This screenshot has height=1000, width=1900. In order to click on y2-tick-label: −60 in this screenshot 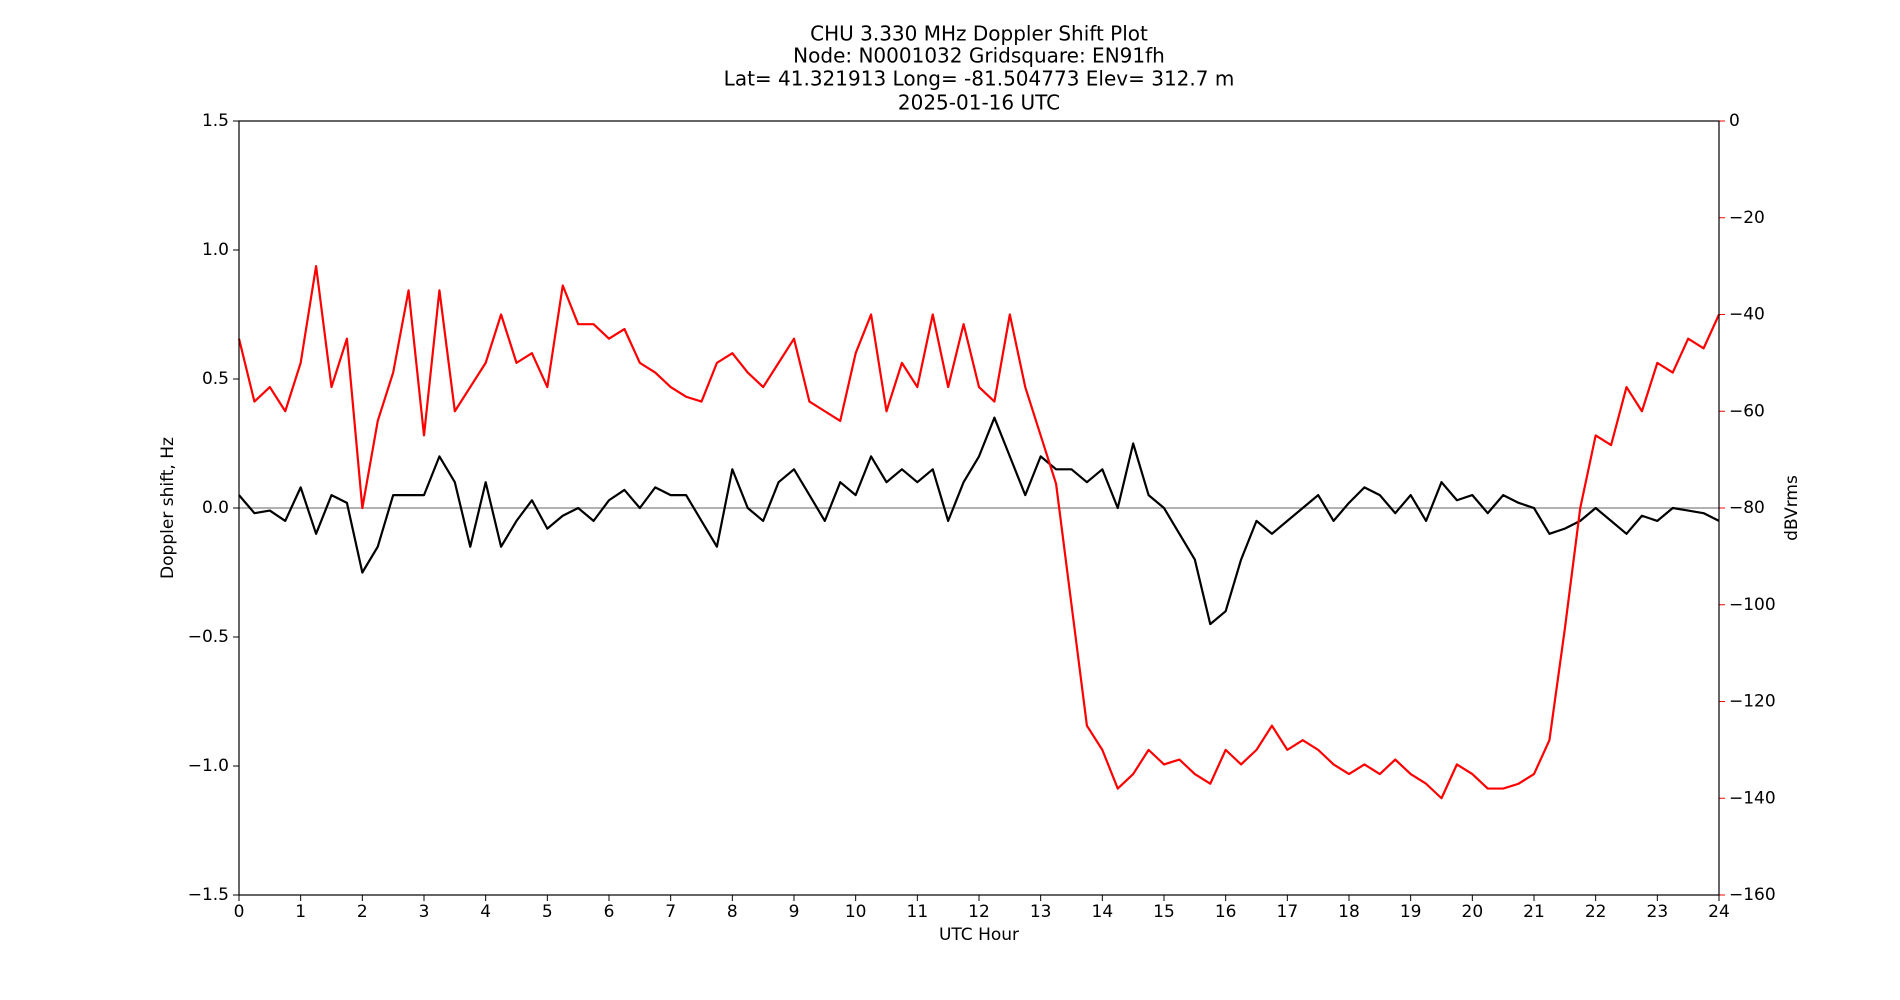, I will do `click(1747, 411)`.